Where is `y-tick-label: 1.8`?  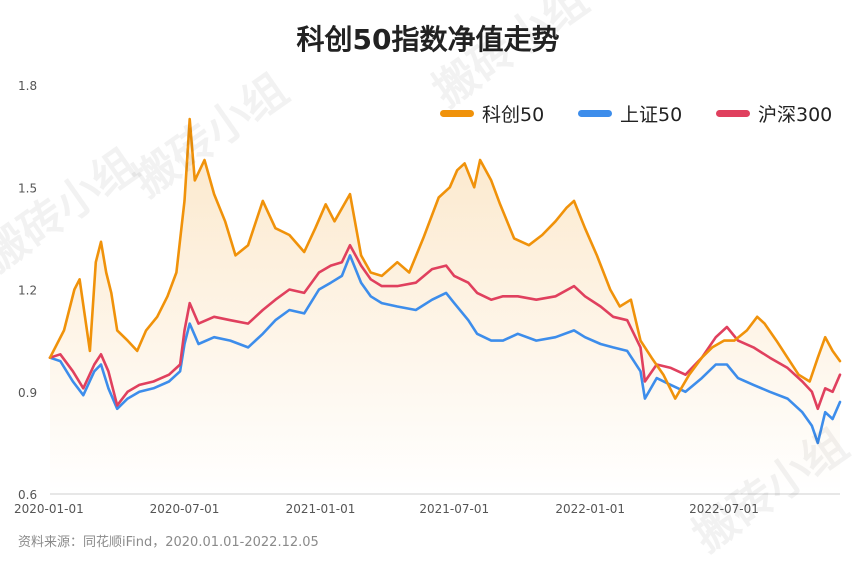
y-tick-label: 1.8 is located at coordinates (27, 86).